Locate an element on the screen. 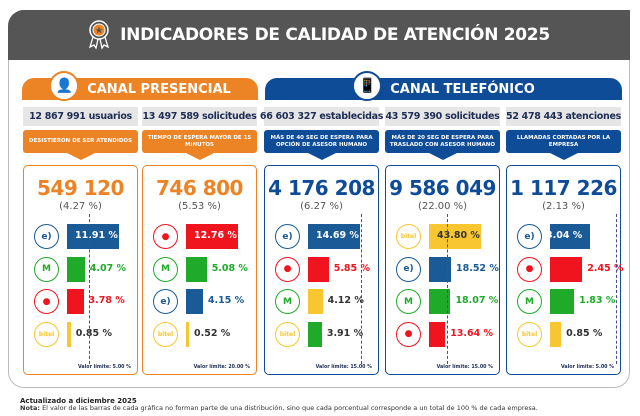  total-percent: (5.53 %) is located at coordinates (199, 206).